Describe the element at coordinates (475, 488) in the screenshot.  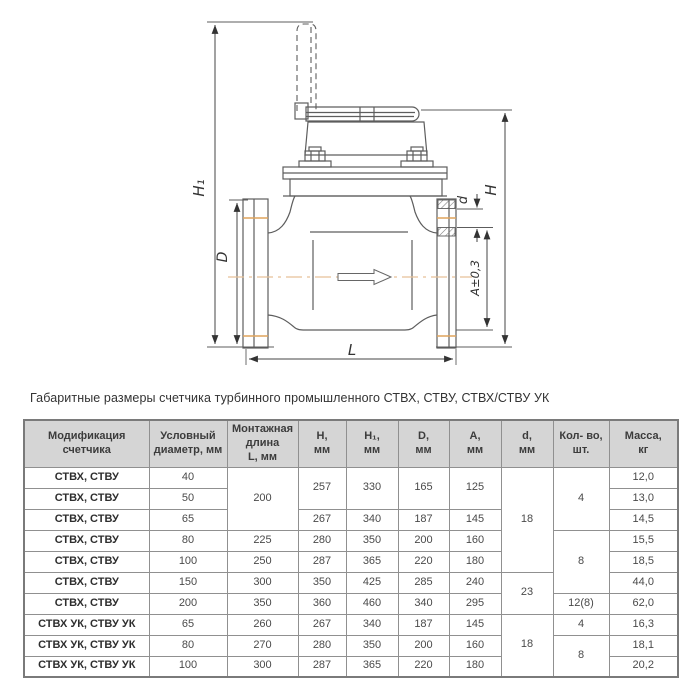
I see `cell-a: 125` at that location.